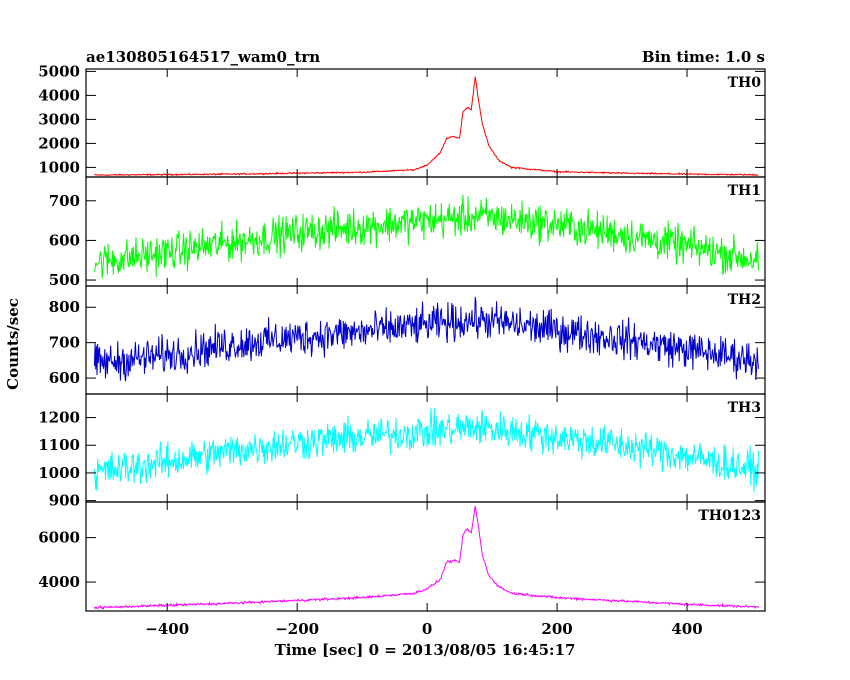  Describe the element at coordinates (59, 143) in the screenshot. I see `y-tick-label: 2000` at that location.